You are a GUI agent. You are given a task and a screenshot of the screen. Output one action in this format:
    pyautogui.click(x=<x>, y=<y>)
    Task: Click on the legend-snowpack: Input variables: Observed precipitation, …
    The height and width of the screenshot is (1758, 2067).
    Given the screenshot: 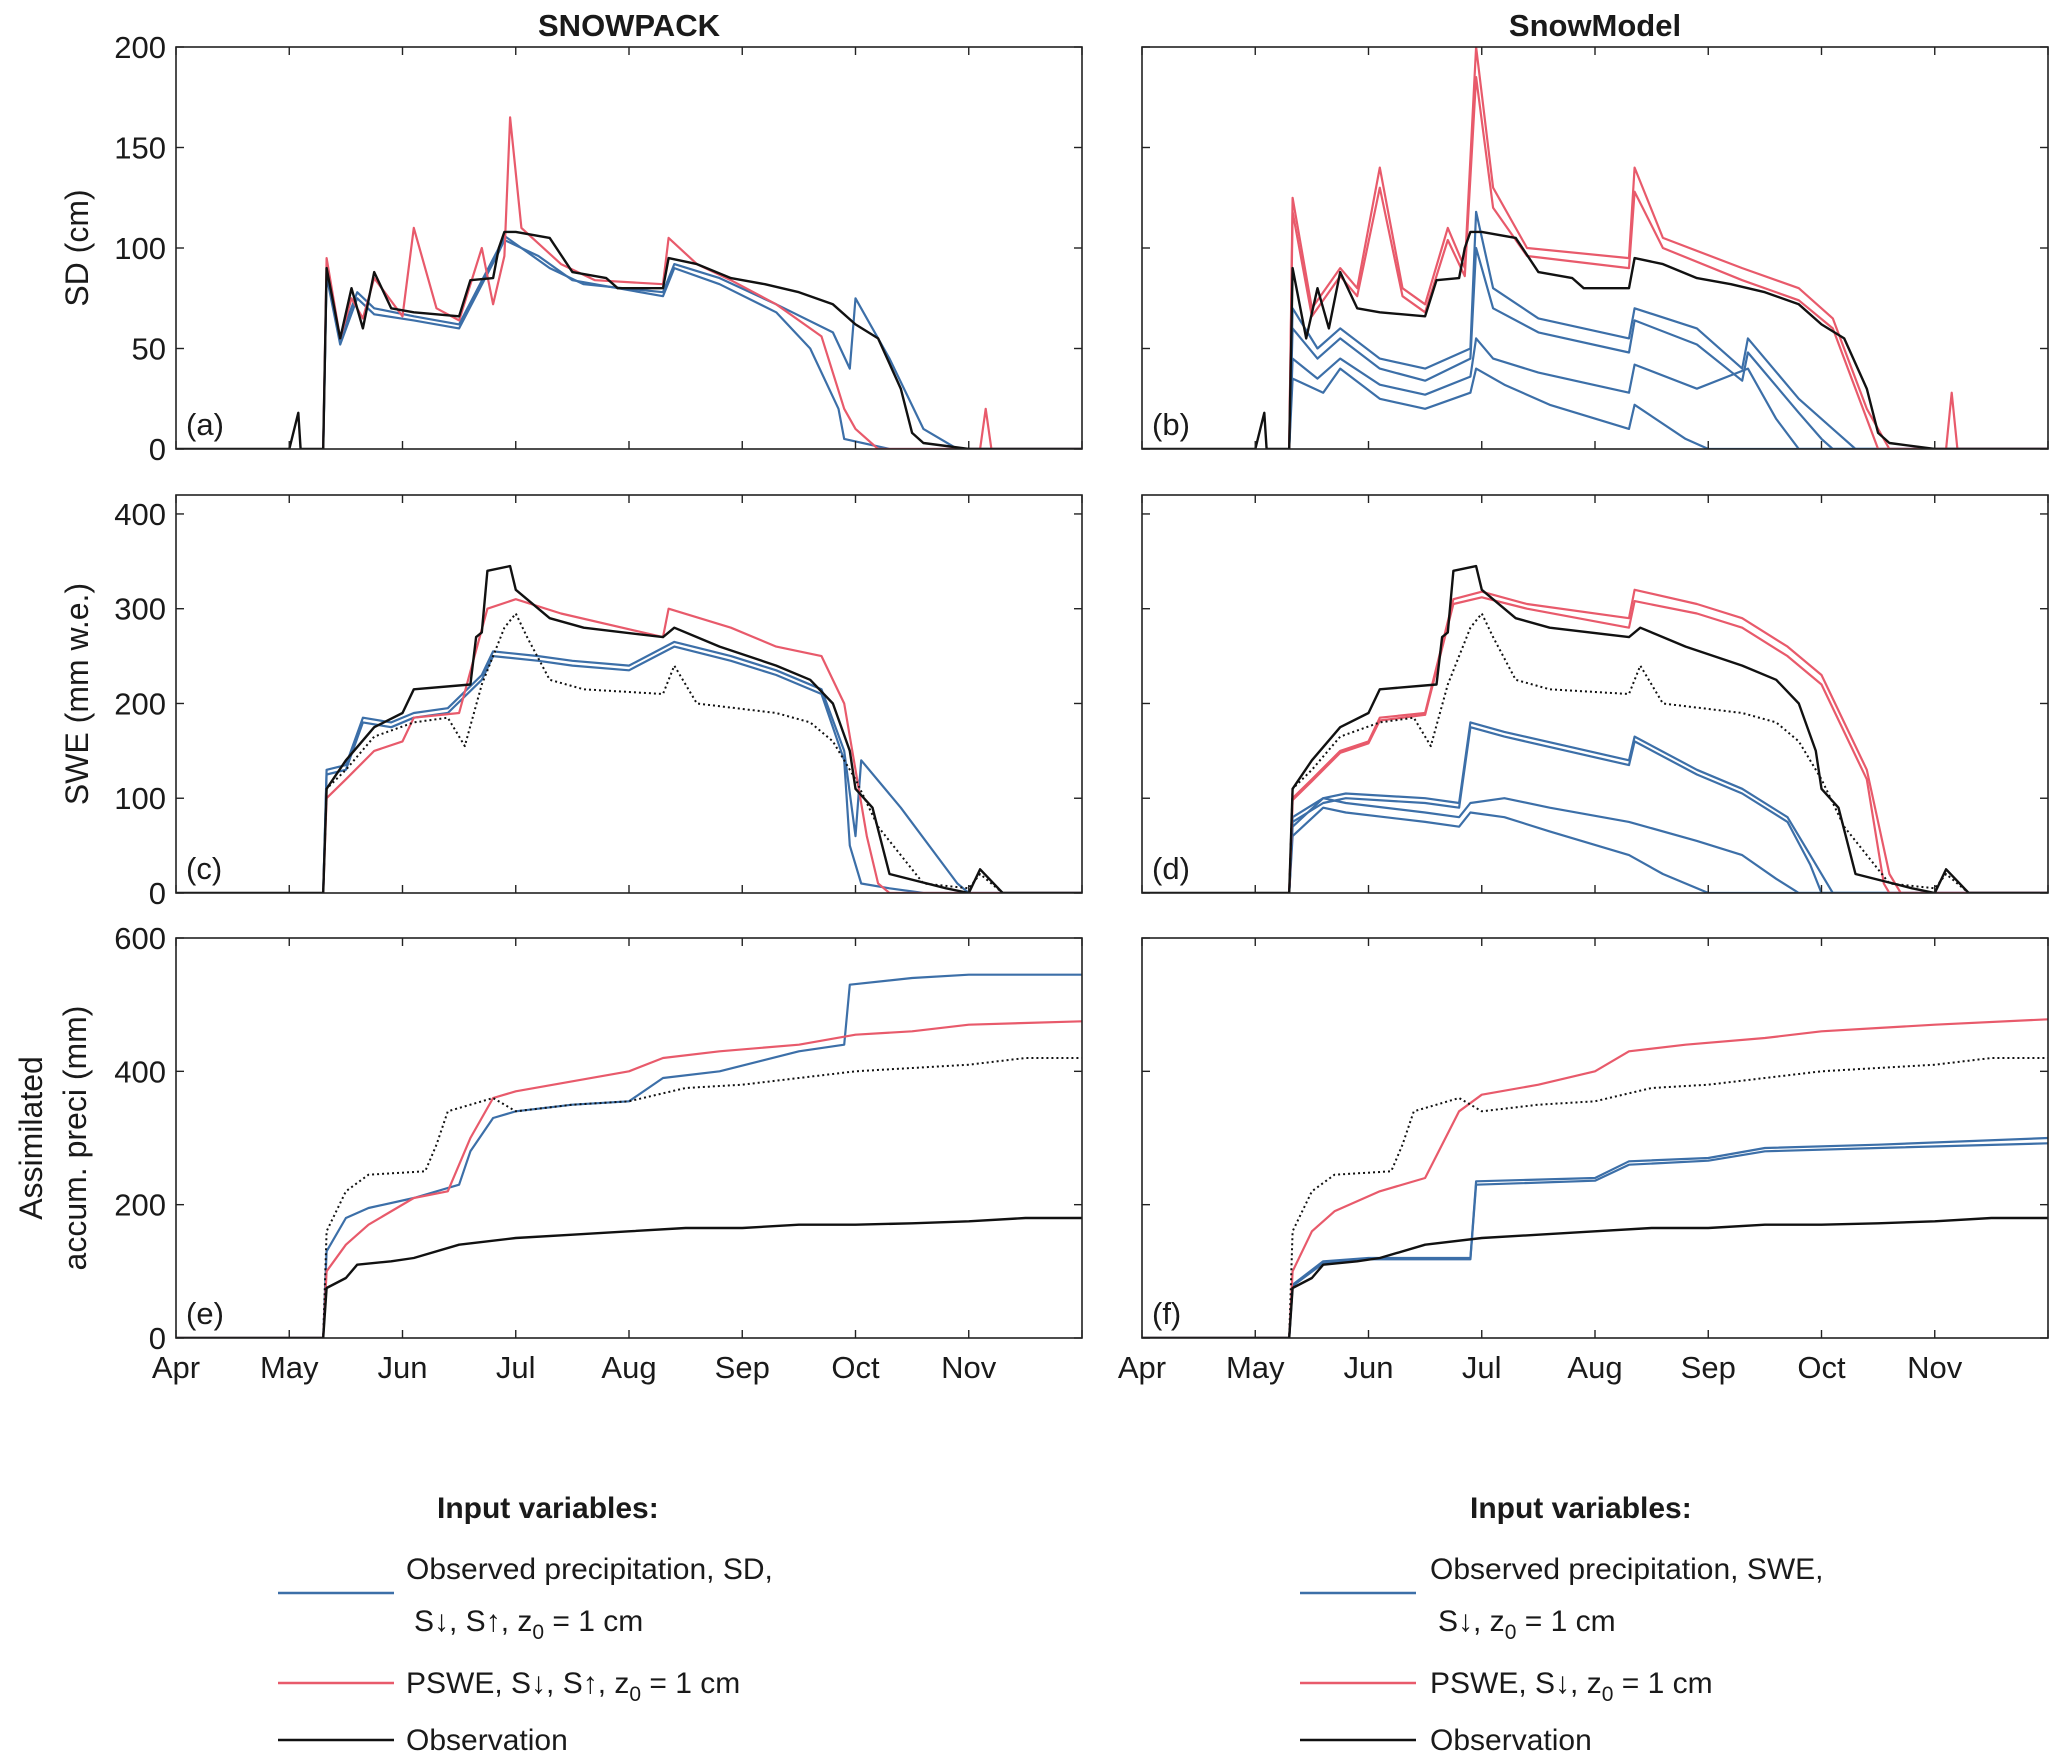 What is the action you would take?
    pyautogui.click(x=525, y=1624)
    